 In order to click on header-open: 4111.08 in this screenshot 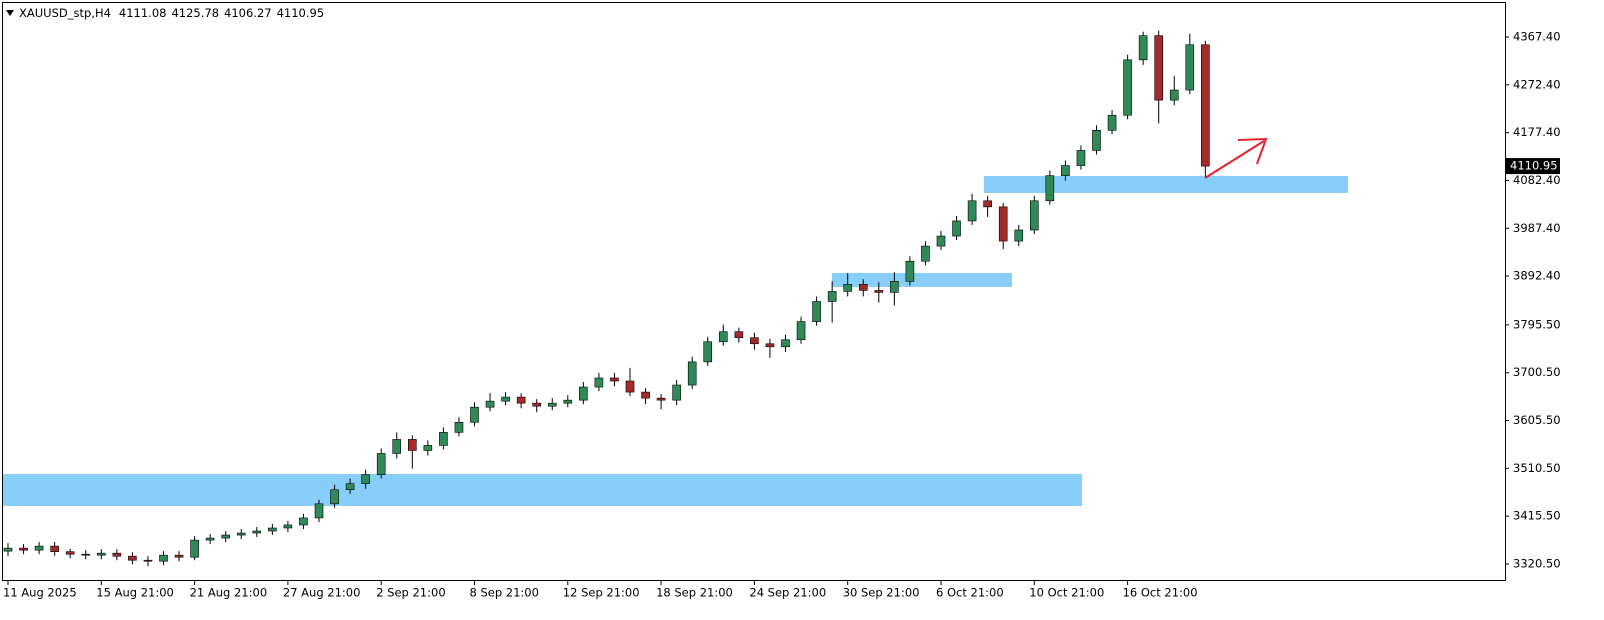, I will do `click(143, 13)`.